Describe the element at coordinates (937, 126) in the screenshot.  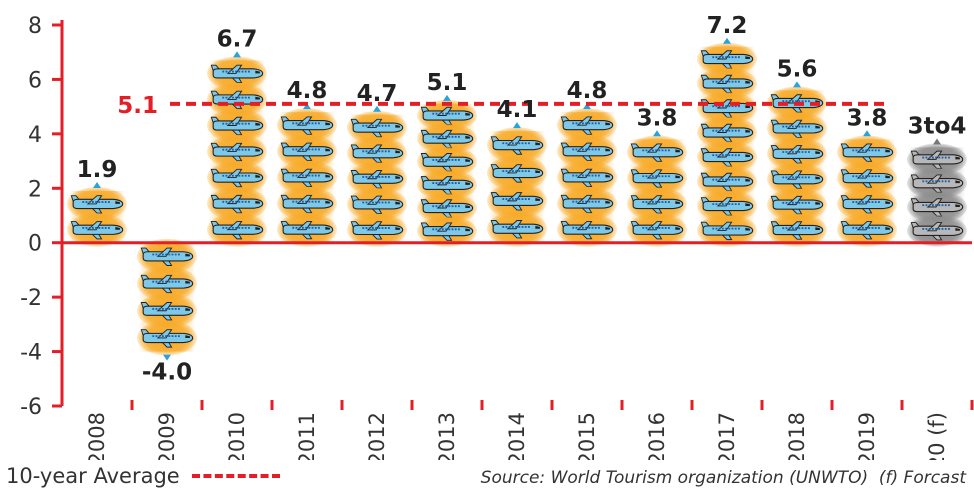
I see `data-label-2020 (f): 3to4` at that location.